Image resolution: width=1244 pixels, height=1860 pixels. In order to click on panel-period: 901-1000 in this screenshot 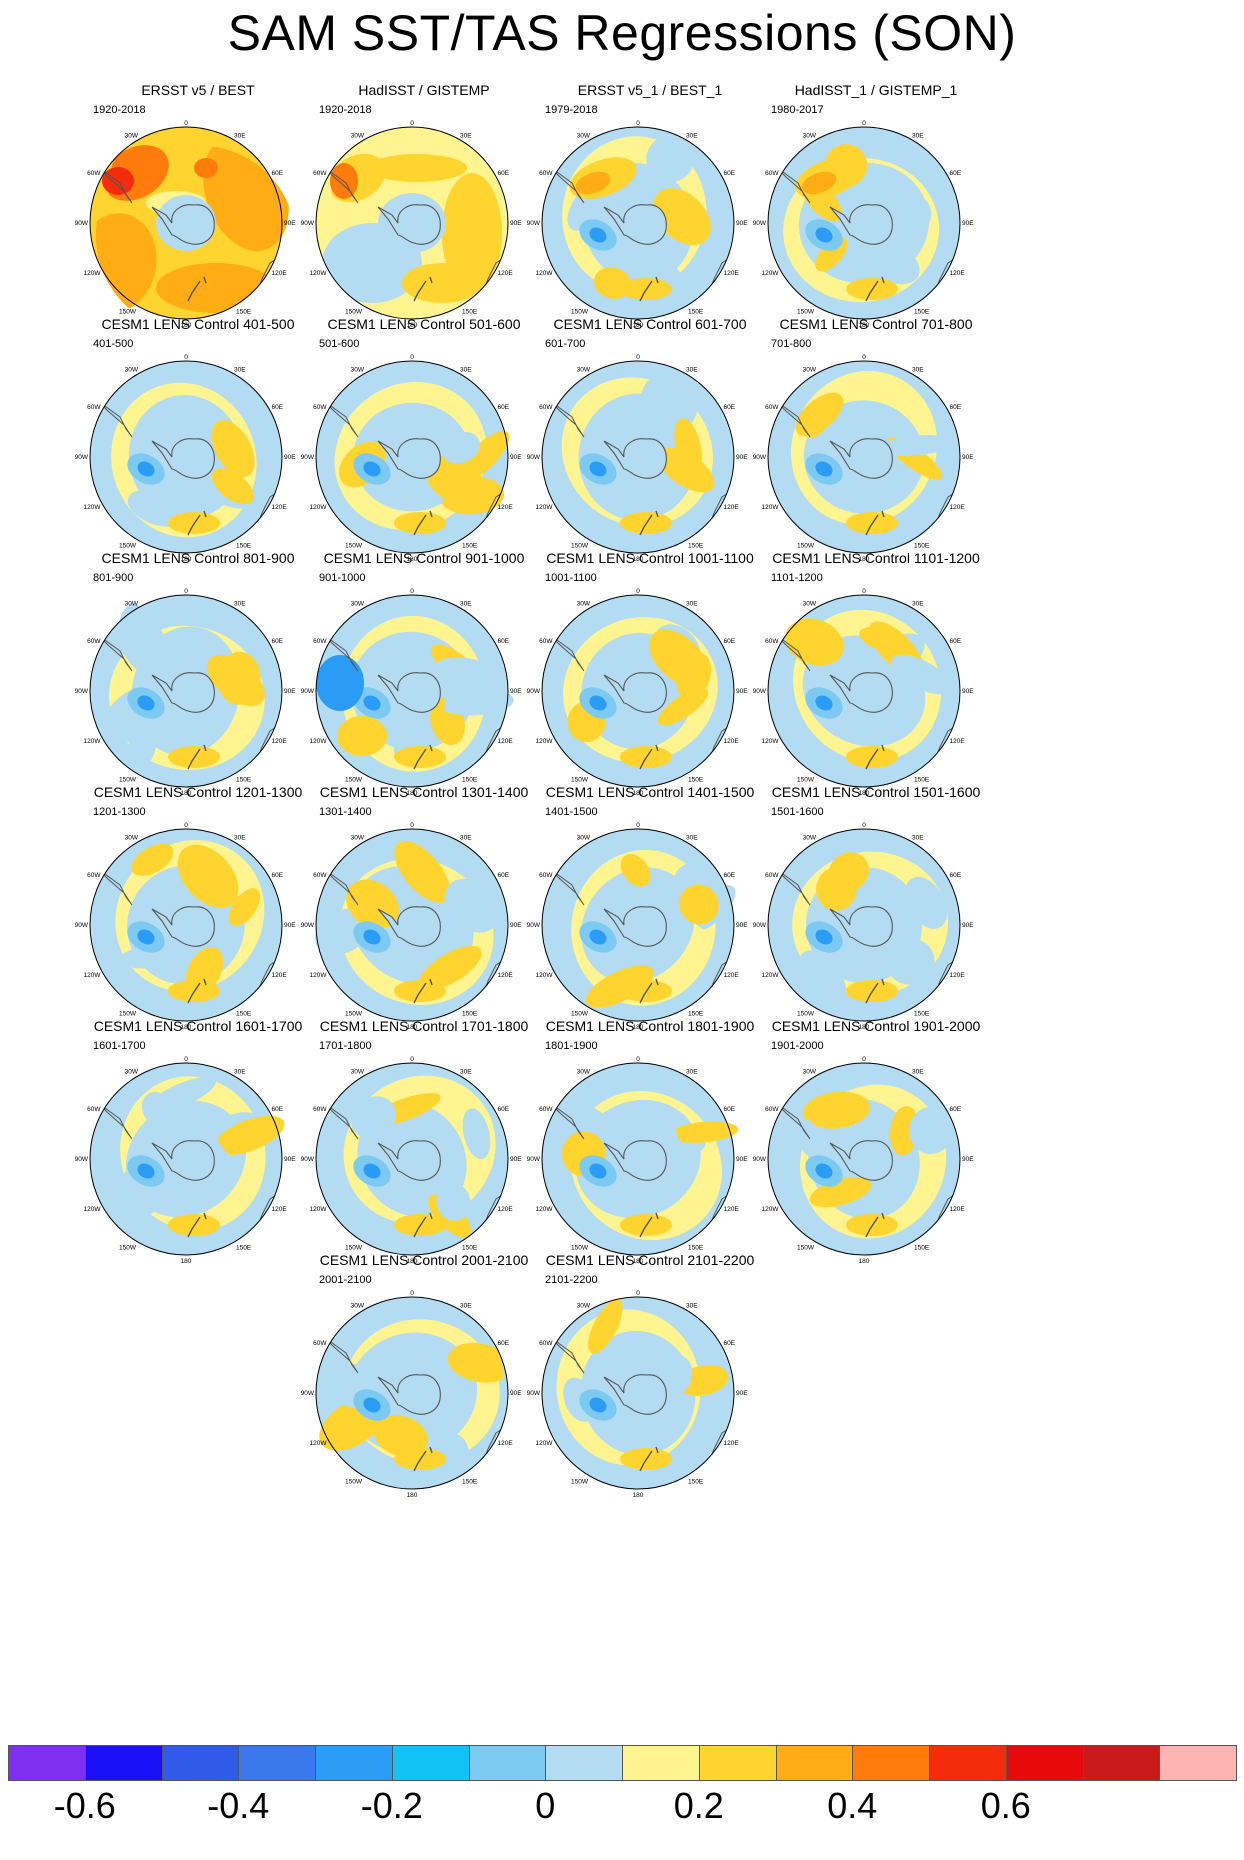, I will do `click(342, 578)`.